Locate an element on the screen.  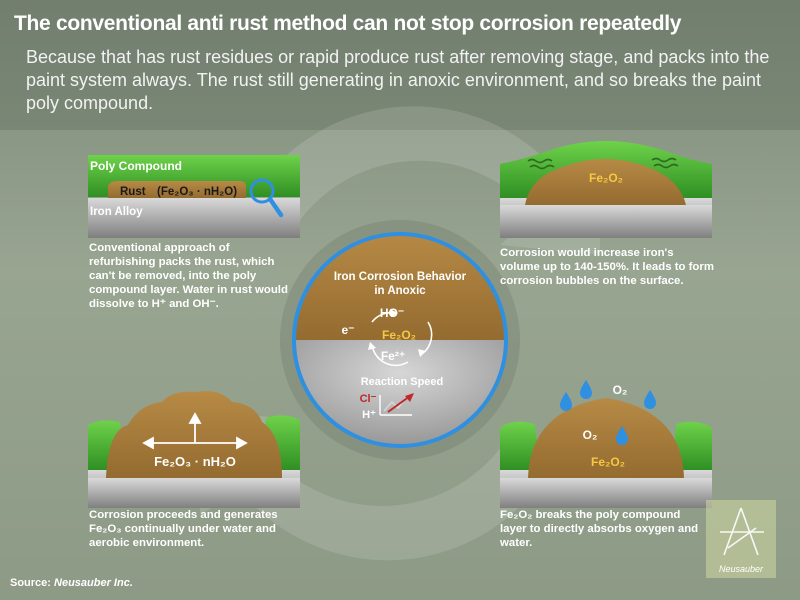
center-title-line2: in Anoxic is located at coordinates (400, 291).